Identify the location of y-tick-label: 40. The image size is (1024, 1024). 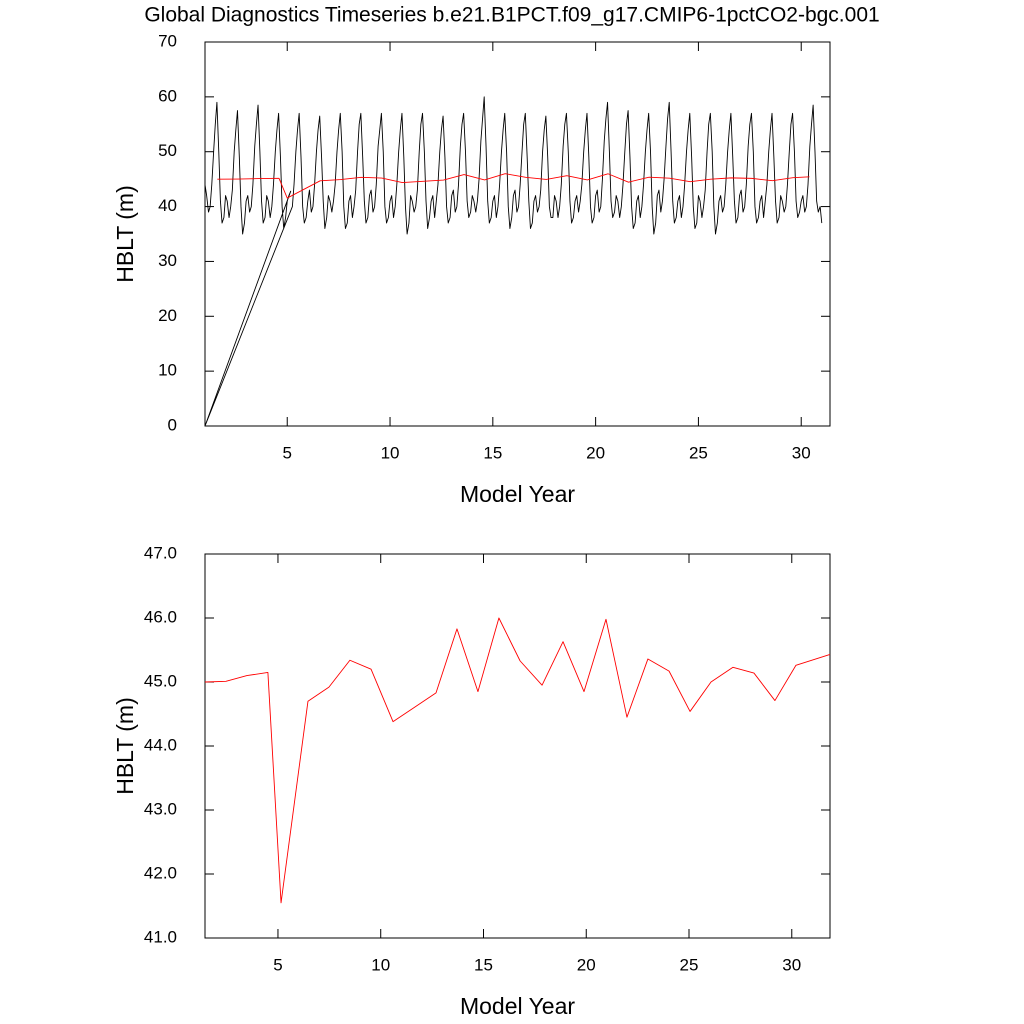
(167, 205).